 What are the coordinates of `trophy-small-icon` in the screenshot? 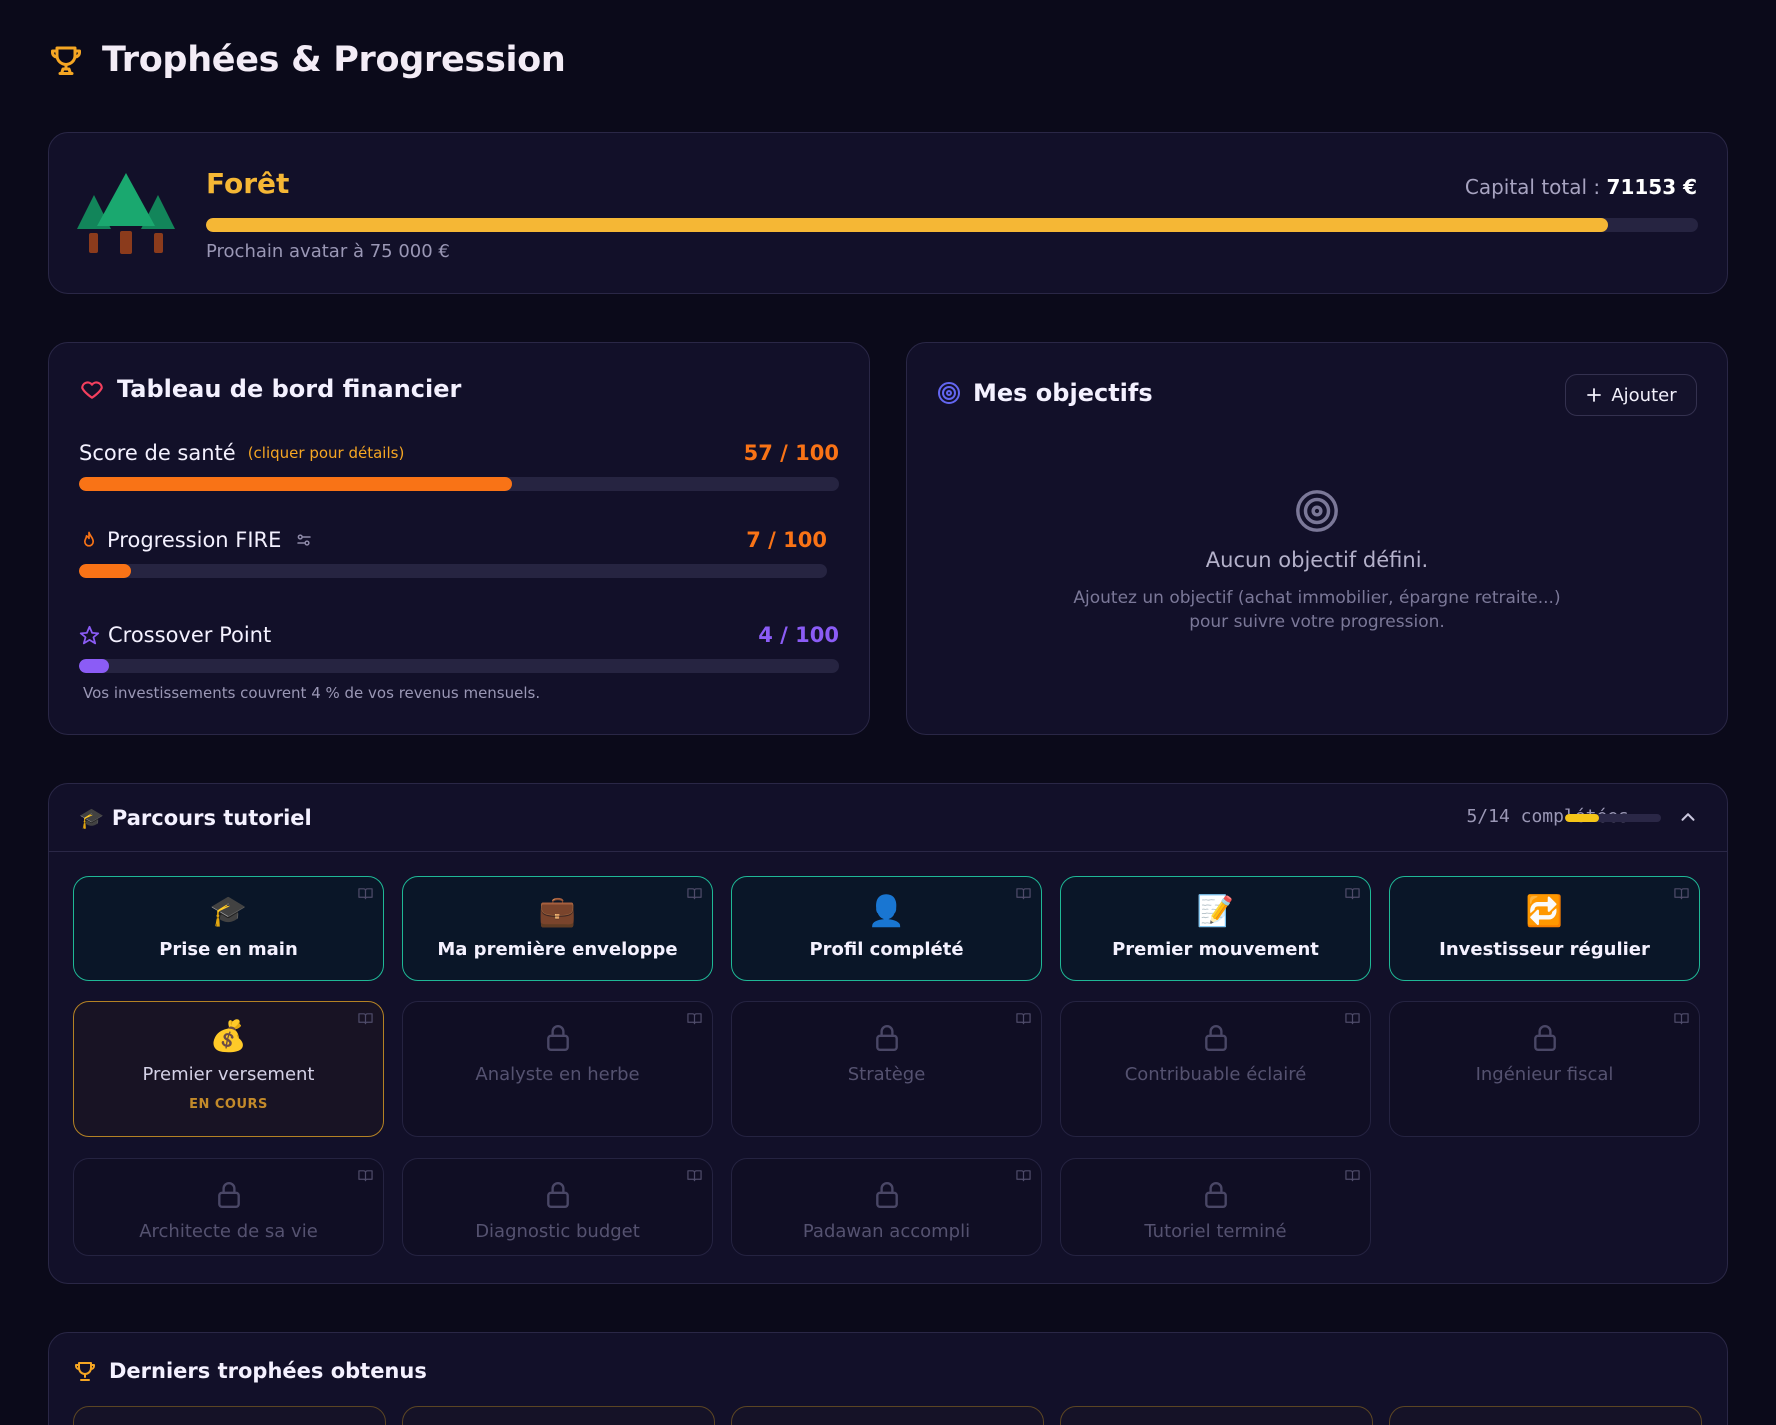 It's located at (85, 1371).